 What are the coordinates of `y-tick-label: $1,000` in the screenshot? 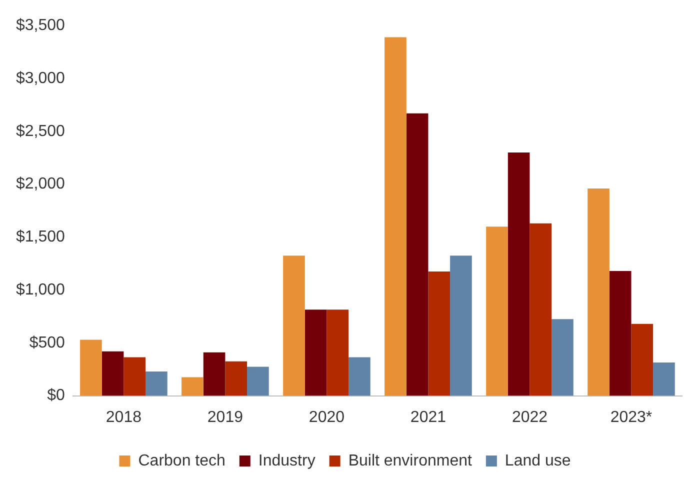 It's located at (41, 289).